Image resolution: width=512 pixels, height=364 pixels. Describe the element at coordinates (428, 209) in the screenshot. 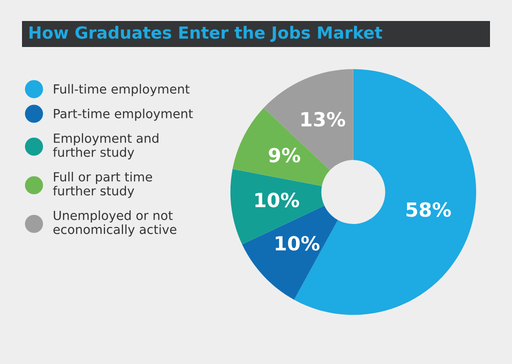

I see `data-label: 58%` at that location.